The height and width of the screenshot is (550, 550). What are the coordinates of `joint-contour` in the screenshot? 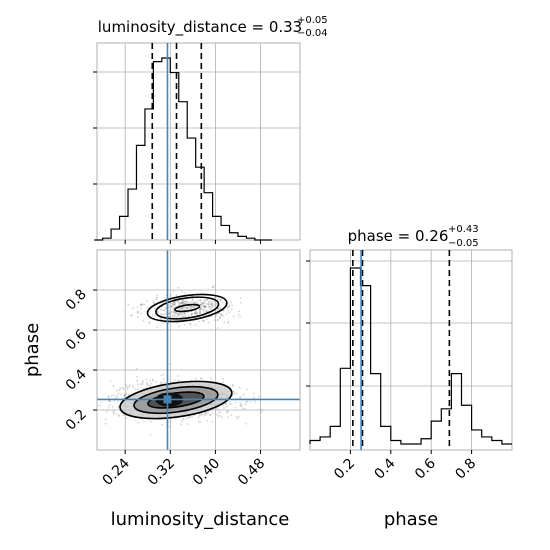 It's located at (187, 308).